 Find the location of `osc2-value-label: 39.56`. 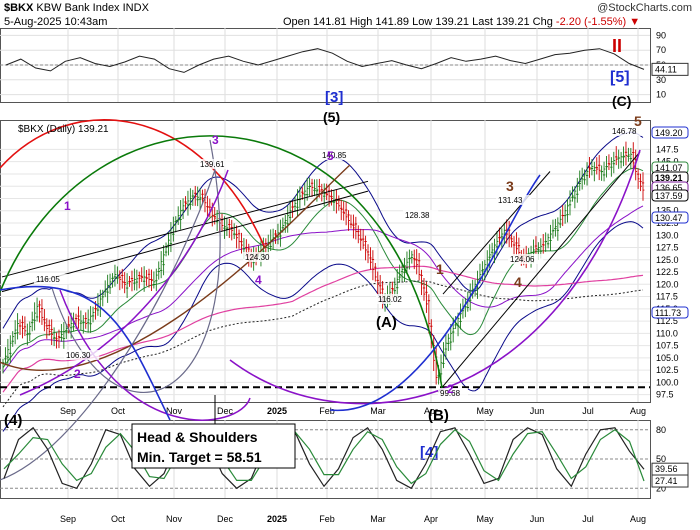

osc2-value-label: 39.56 is located at coordinates (666, 469).